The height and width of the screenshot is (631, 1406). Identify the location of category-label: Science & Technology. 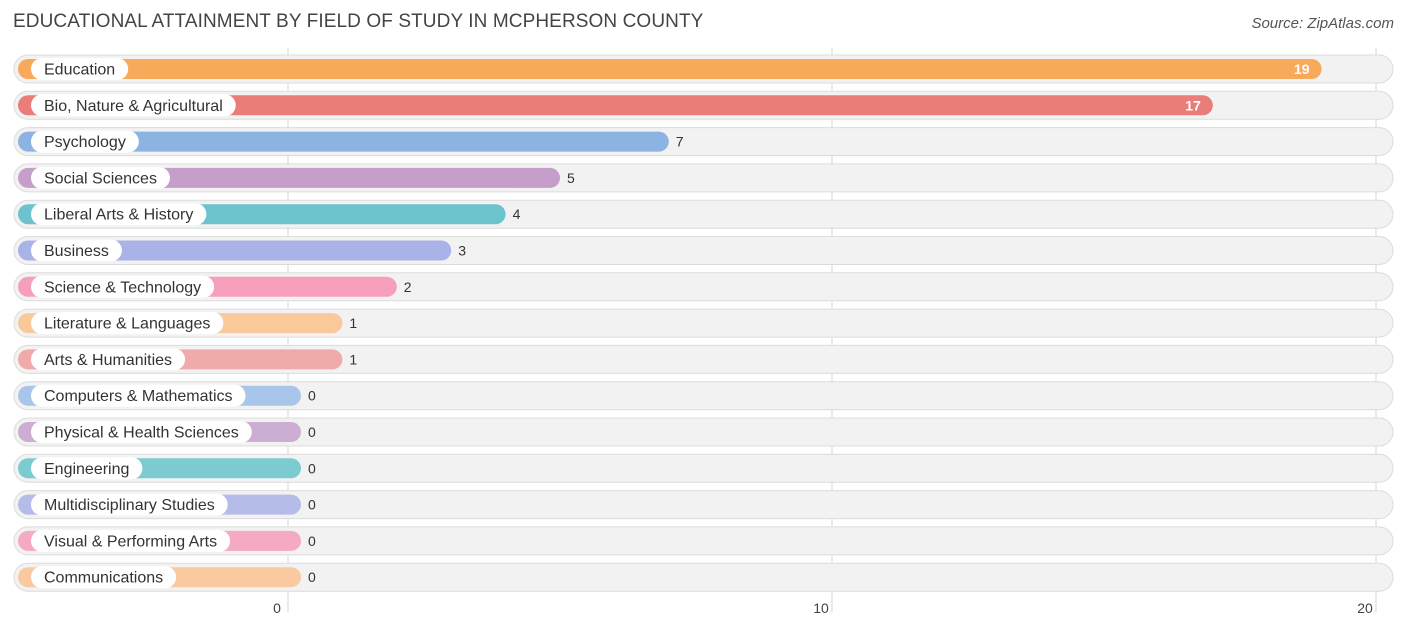
(122, 287).